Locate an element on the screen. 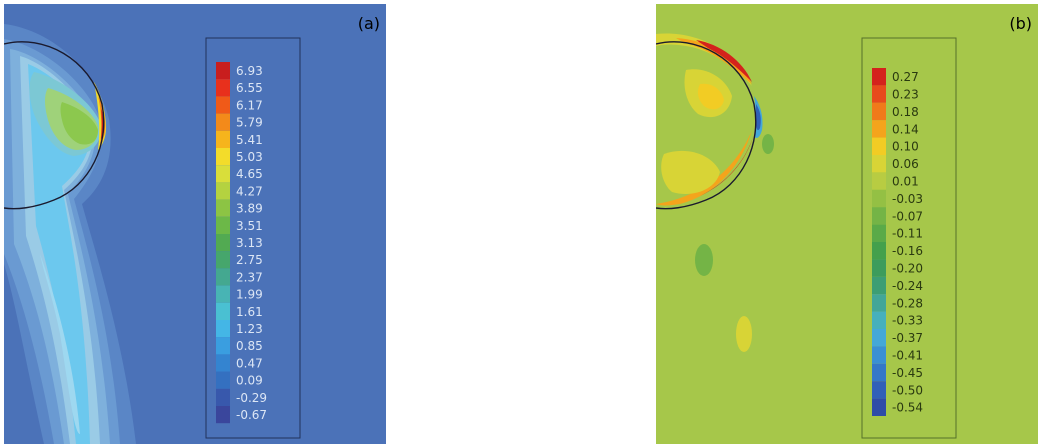  legend-tick-label: -0.29 is located at coordinates (251, 398).